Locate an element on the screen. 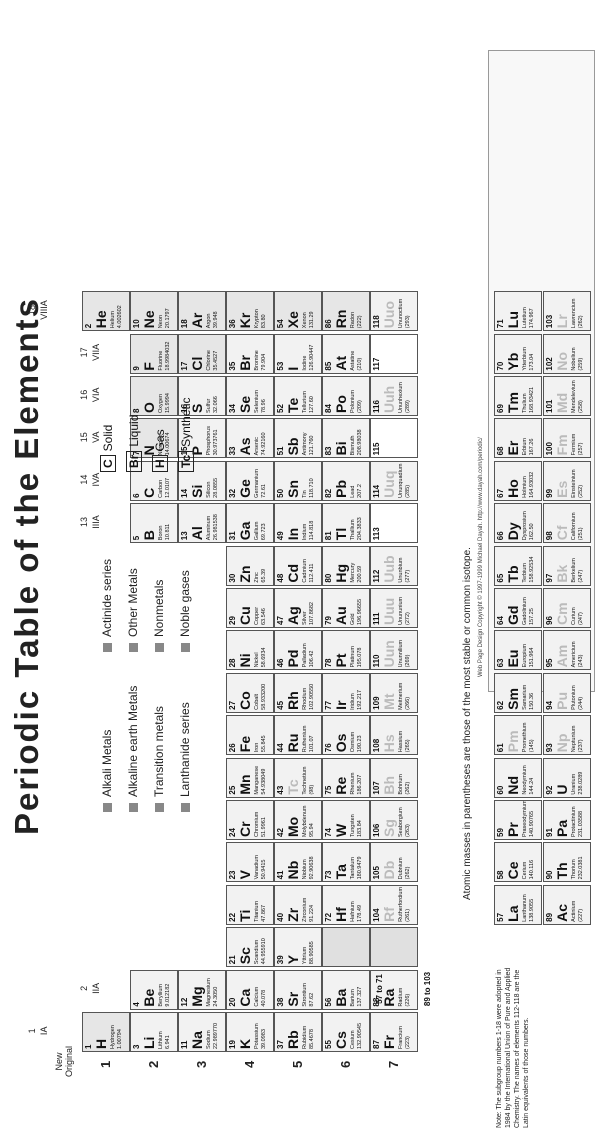  atomic-number: 13 is located at coordinates (184, 536).